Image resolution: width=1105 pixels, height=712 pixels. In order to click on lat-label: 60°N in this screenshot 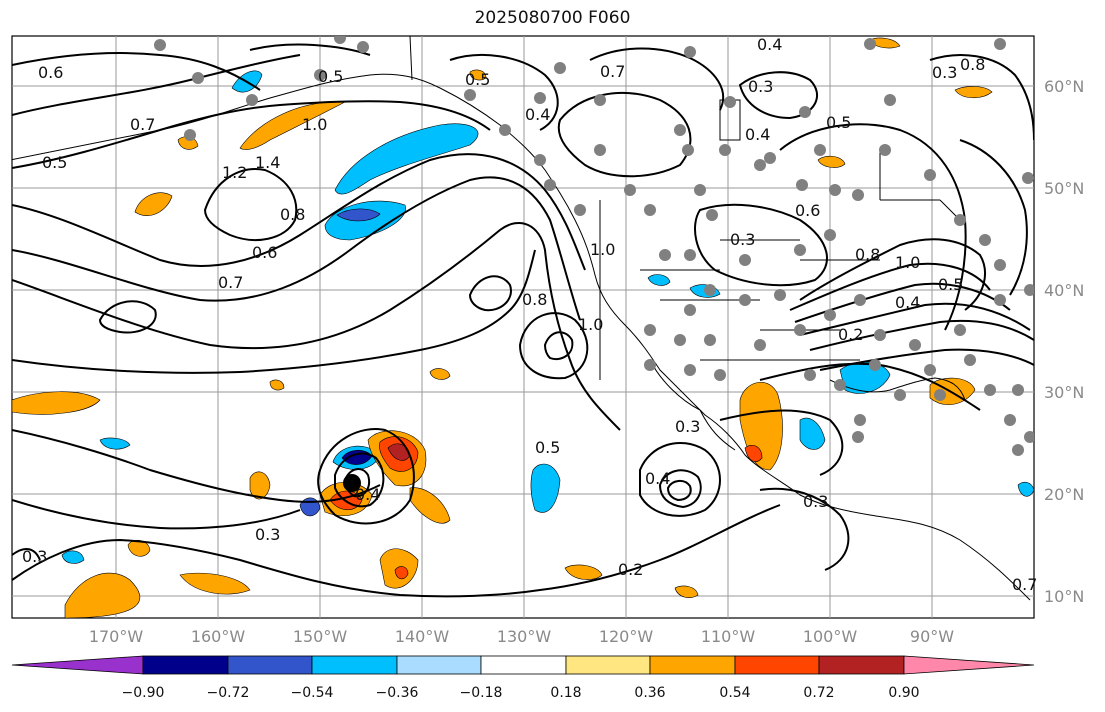, I will do `click(1064, 86)`.